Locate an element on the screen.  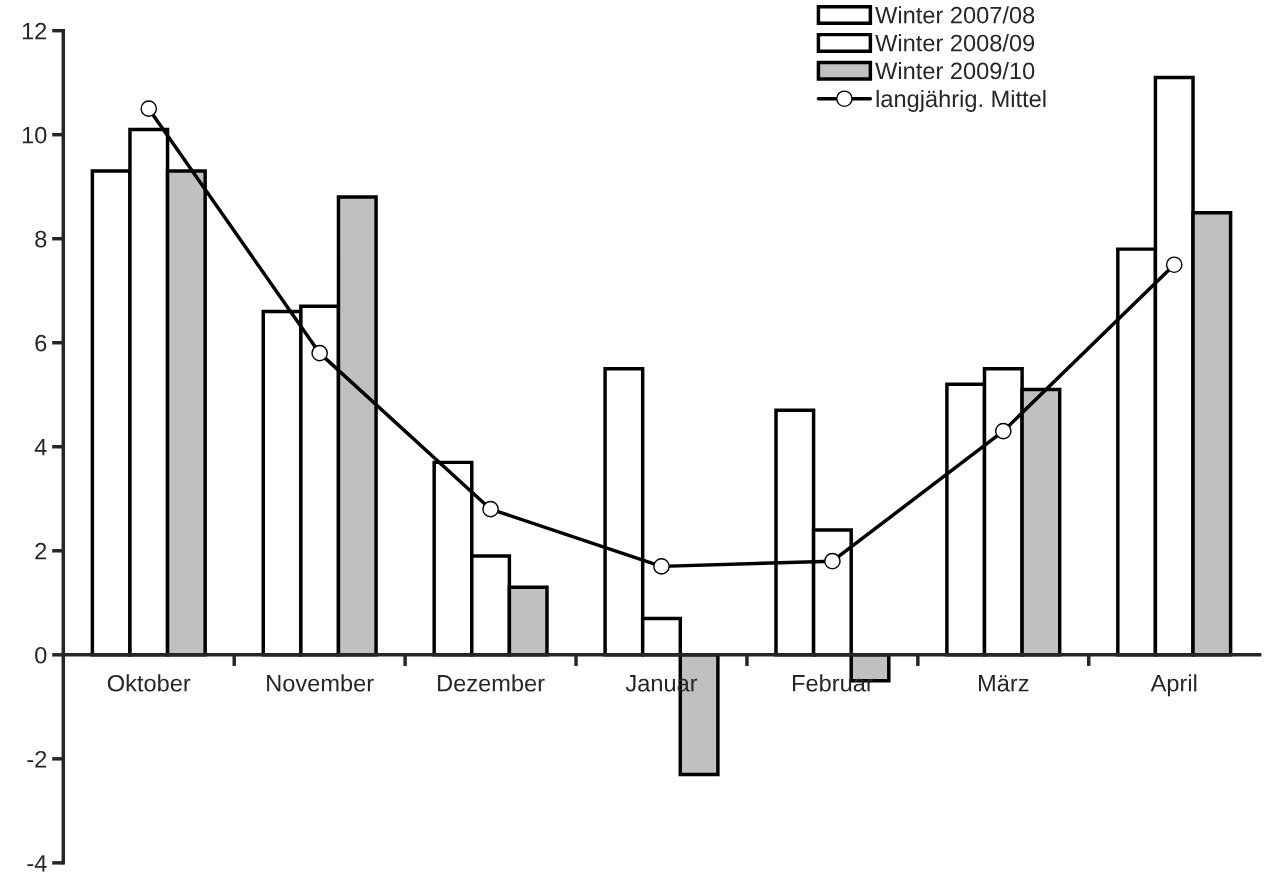
legend-label: Winter 2007/08 is located at coordinates (955, 15).